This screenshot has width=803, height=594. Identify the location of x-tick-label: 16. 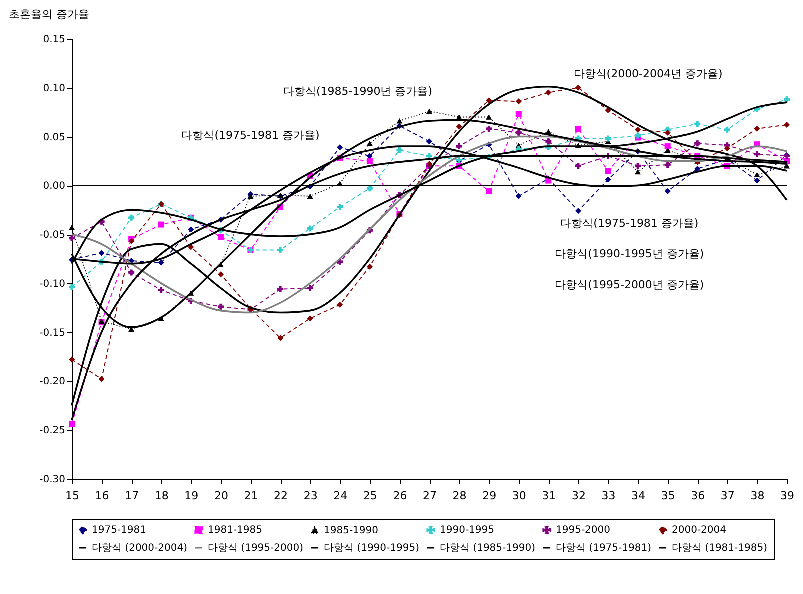
(102, 496).